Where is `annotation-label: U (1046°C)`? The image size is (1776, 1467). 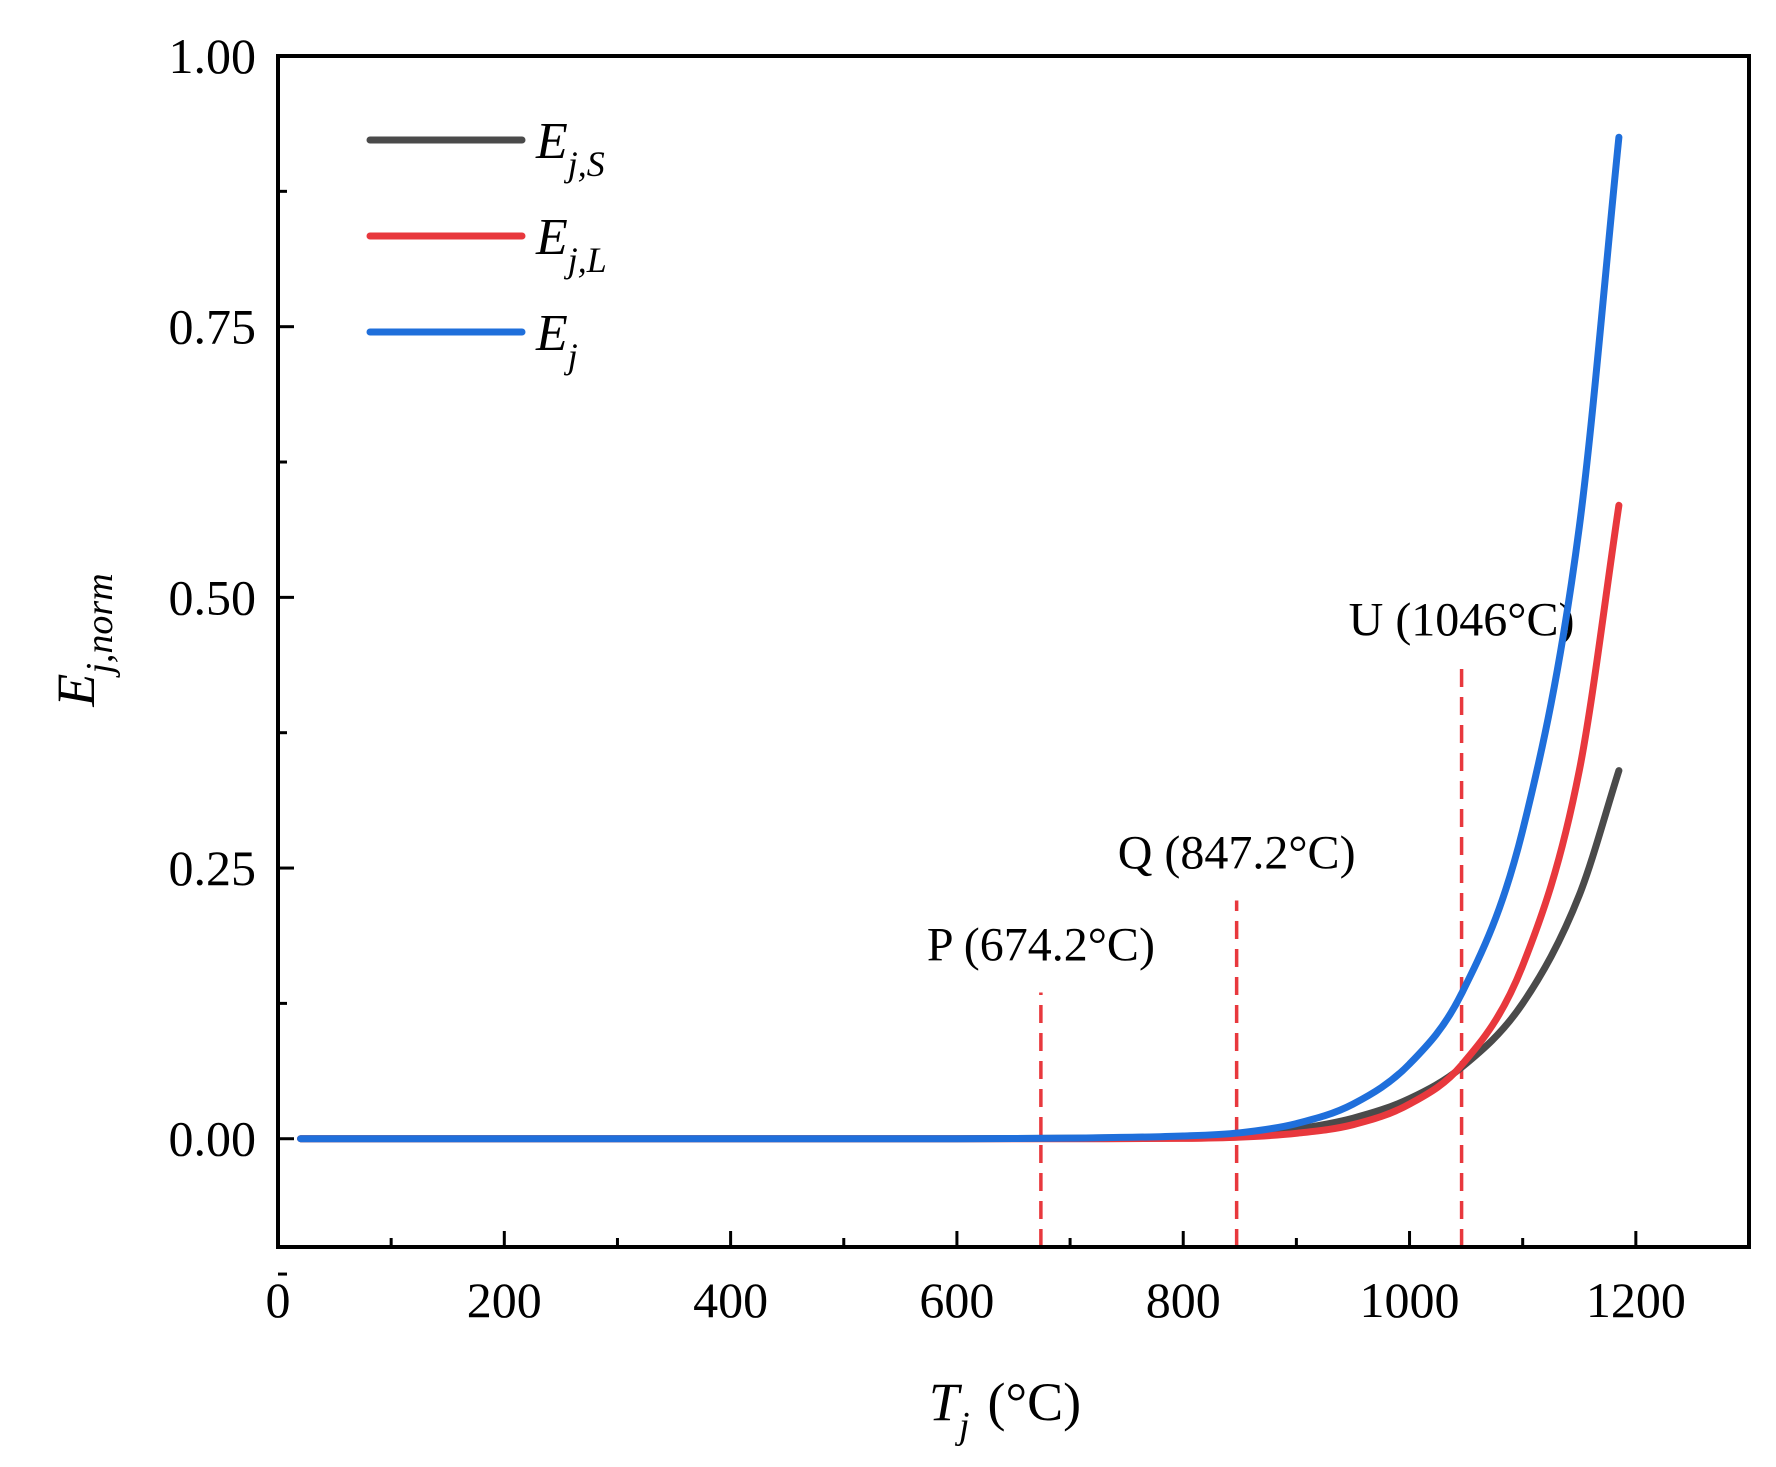 annotation-label: U (1046°C) is located at coordinates (1462, 620).